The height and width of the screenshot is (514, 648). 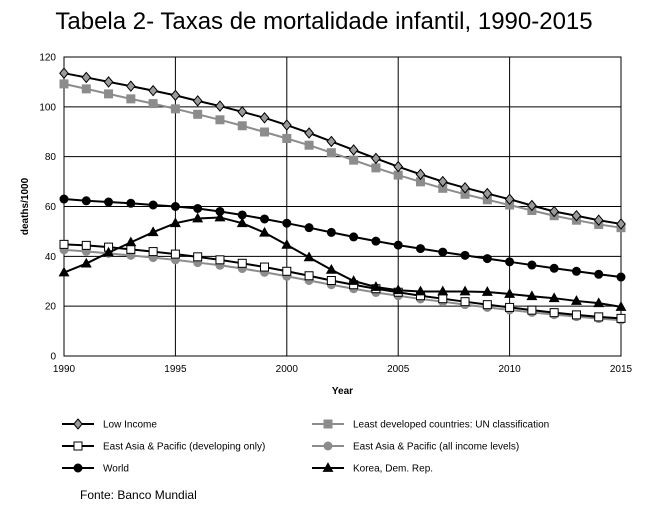 What do you see at coordinates (25, 206) in the screenshot?
I see `y-axis-label: deaths/1000` at bounding box center [25, 206].